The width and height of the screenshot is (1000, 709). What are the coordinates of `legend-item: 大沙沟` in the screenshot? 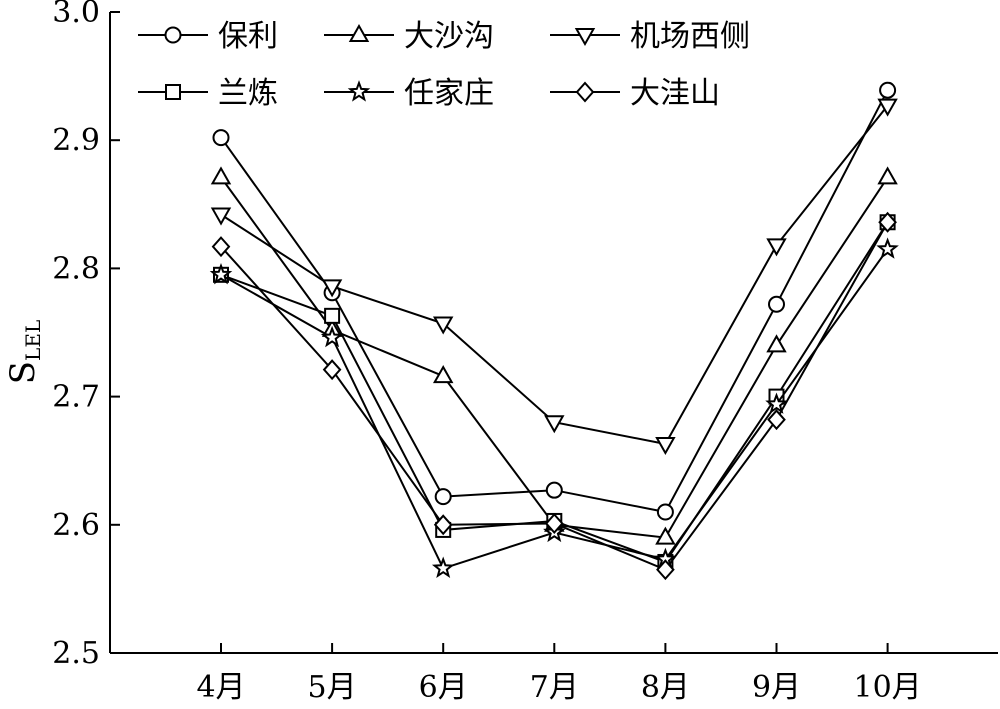 It's located at (409, 36).